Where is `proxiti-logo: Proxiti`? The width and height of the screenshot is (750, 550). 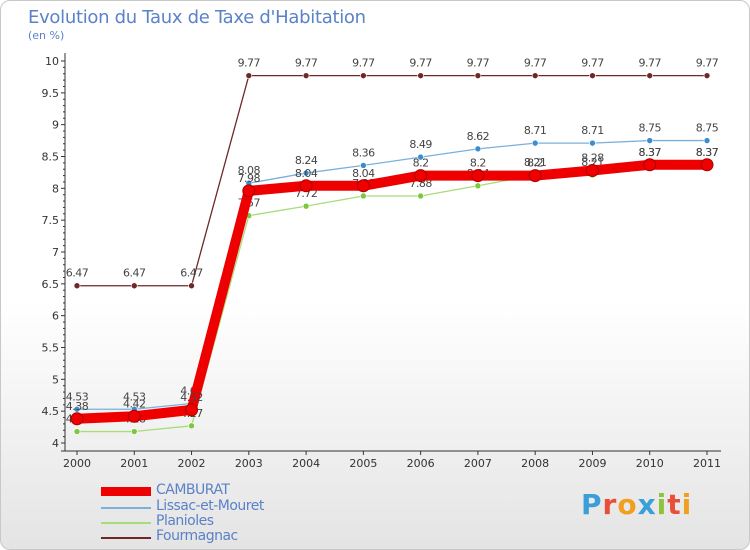
proxiti-logo: Proxiti is located at coordinates (636, 504).